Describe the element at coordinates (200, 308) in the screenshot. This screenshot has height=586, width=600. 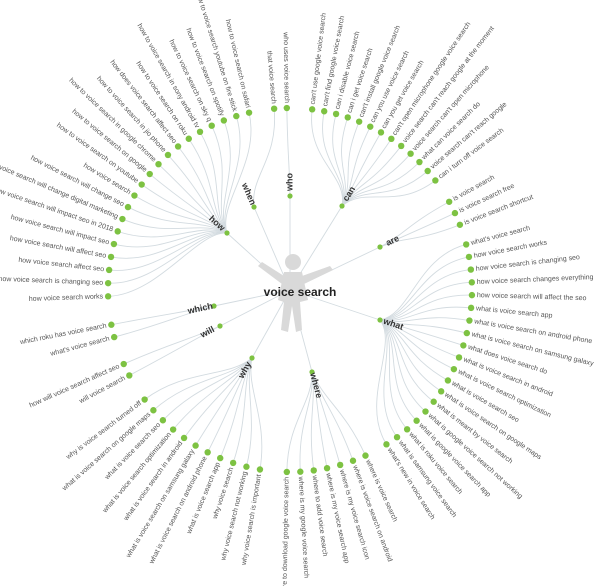
I see `question-word-which: which` at that location.